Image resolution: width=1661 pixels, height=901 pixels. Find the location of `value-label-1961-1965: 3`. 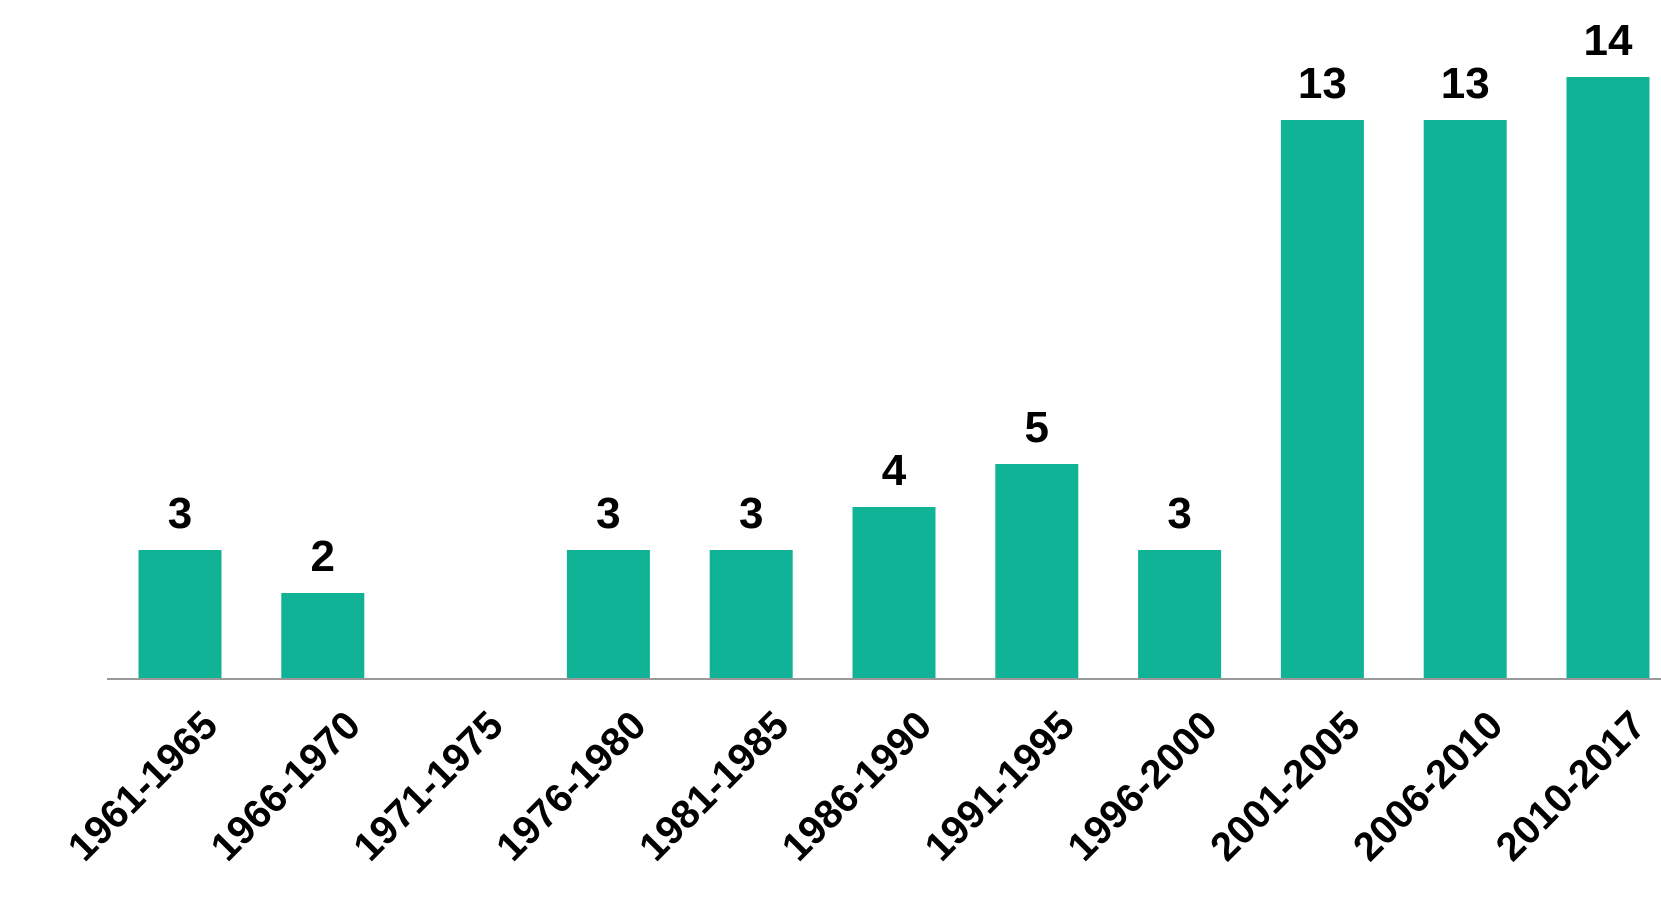

value-label-1961-1965: 3 is located at coordinates (180, 513).